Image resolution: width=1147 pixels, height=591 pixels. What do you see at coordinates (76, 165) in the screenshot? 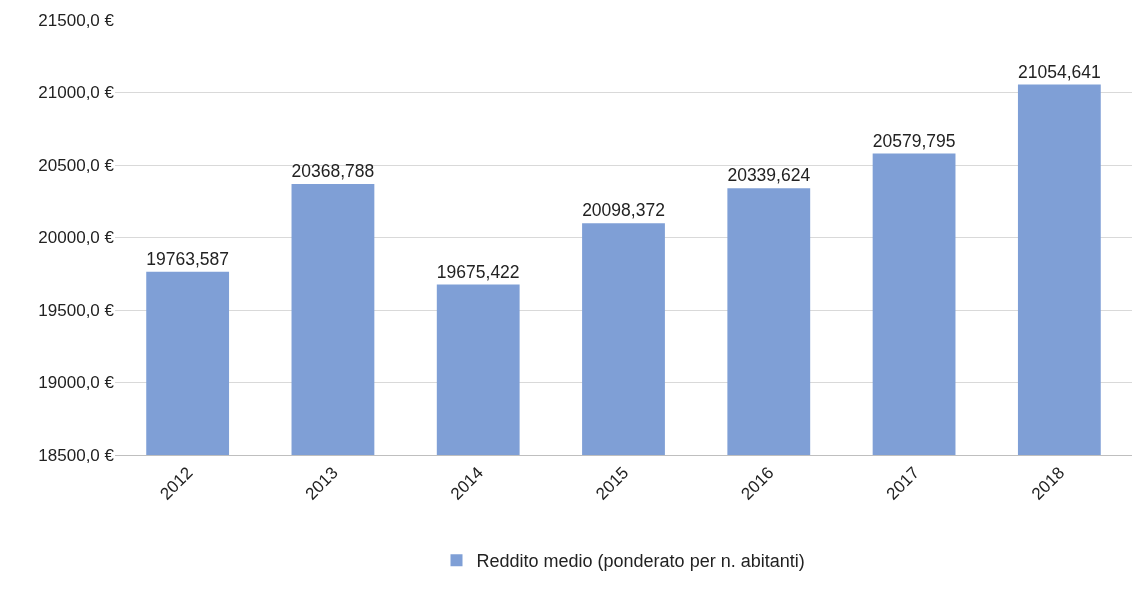
I see `y-tick-label: 20500,0 €` at bounding box center [76, 165].